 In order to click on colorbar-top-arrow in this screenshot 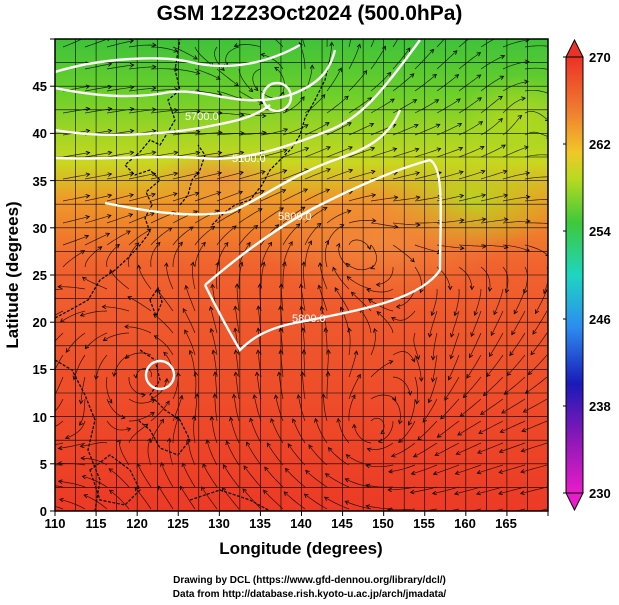, I will do `click(574, 48)`.